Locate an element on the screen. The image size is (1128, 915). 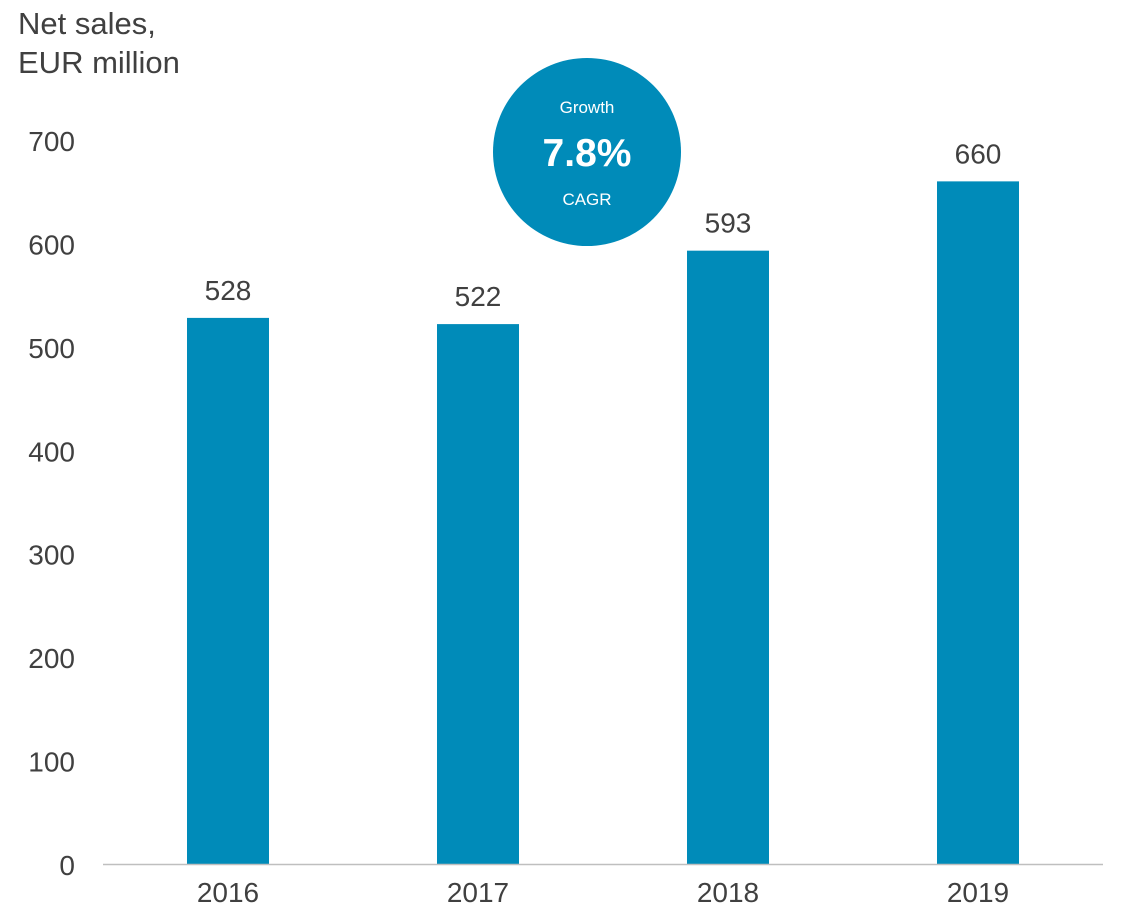
data-label-2018: 593 is located at coordinates (728, 223).